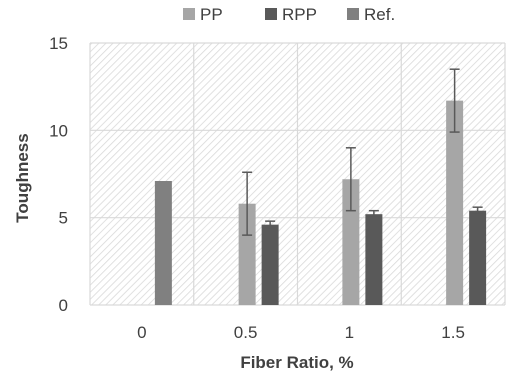  I want to click on x-tick-label: 0, so click(141, 332).